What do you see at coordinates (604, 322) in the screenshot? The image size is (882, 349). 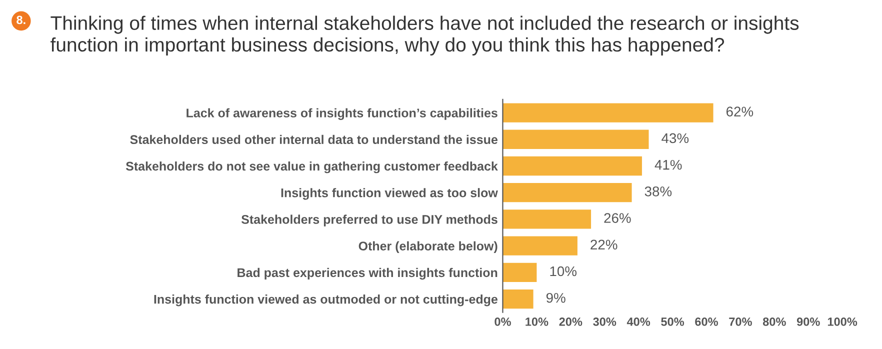 I see `x-tick-label: 30%` at bounding box center [604, 322].